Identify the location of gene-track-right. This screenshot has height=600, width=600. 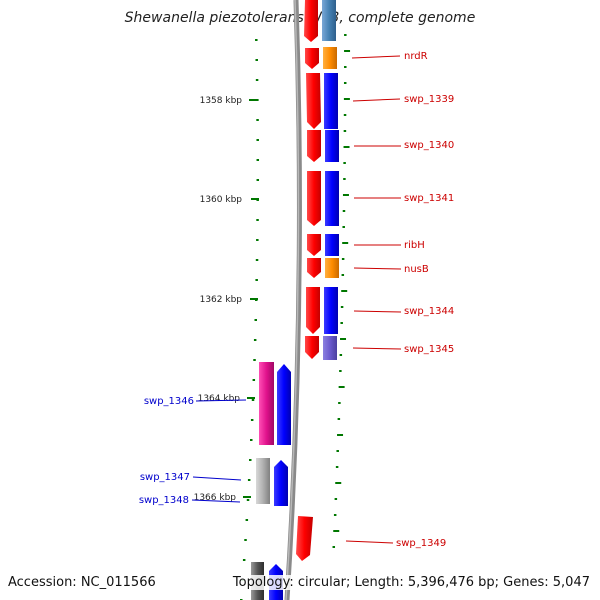
(317, 280).